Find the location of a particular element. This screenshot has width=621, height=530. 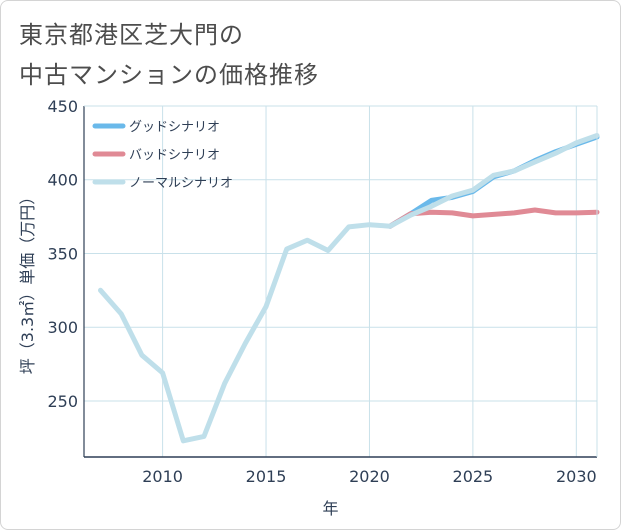

y-axis-title: 坪（3.3㎡）単価（万円） is located at coordinates (27, 281).